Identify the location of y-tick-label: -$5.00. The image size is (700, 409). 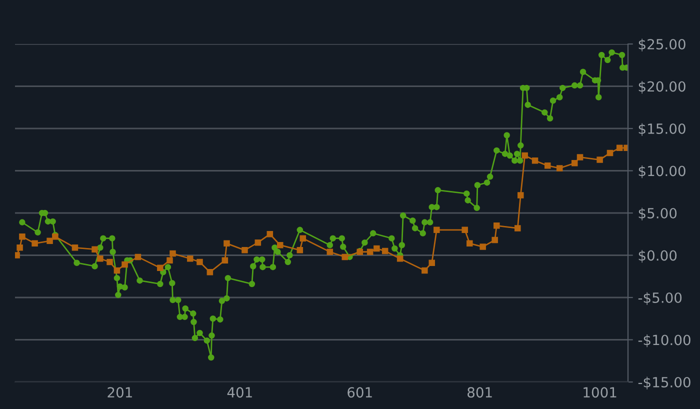
(660, 298).